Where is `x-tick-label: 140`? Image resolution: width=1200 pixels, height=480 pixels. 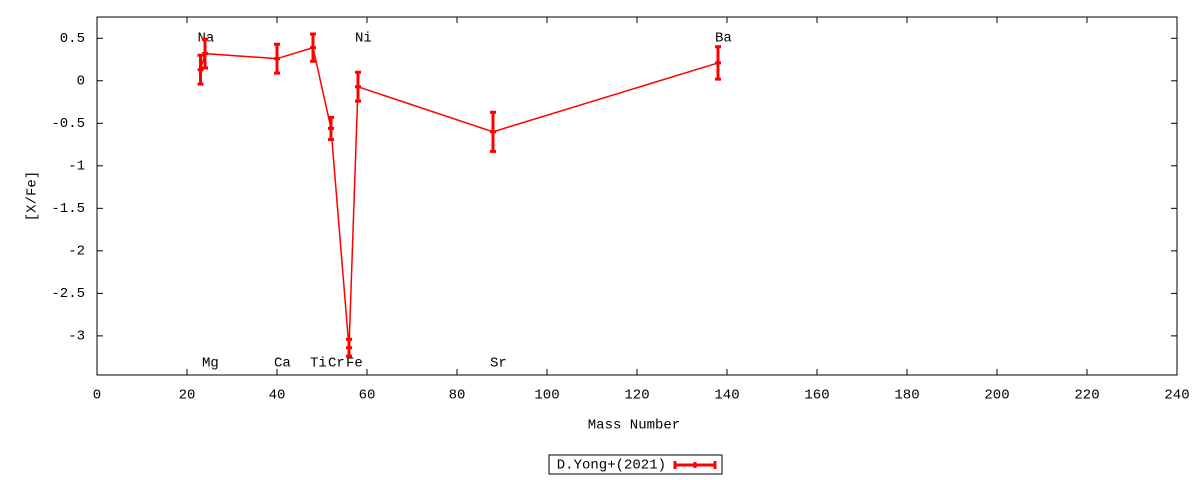
x-tick-label: 140 is located at coordinates (726, 396).